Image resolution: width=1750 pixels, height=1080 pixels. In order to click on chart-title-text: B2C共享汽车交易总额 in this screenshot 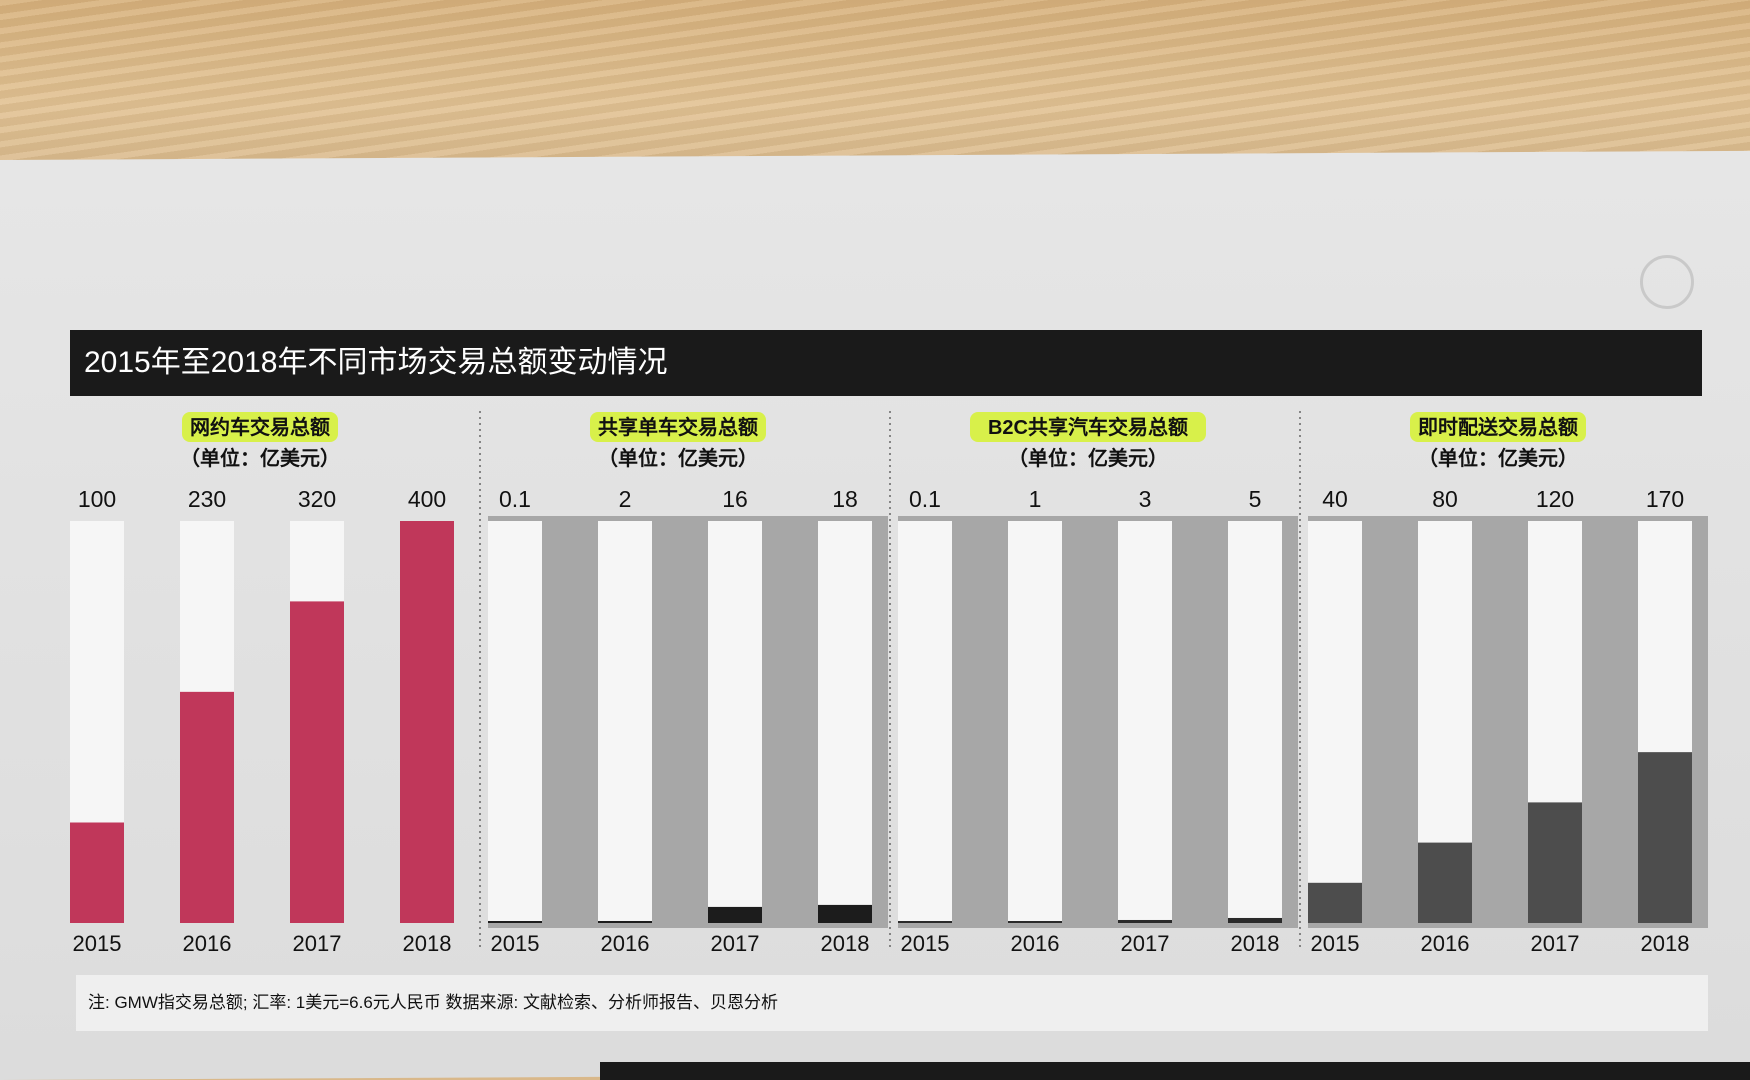, I will do `click(1088, 427)`.